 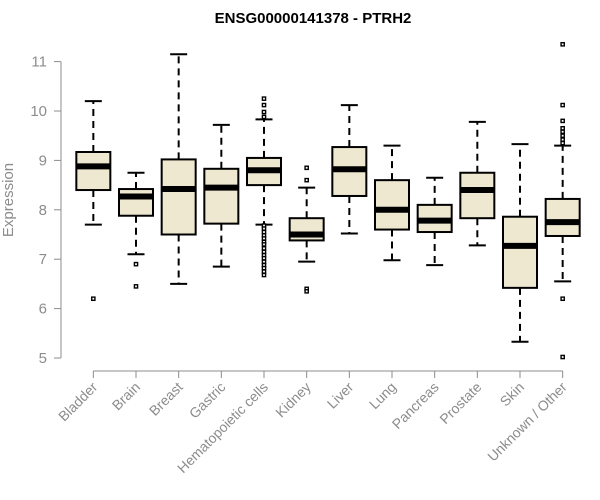 I want to click on chart-title: ENSG00000141378 - PTRH2, so click(x=313, y=18).